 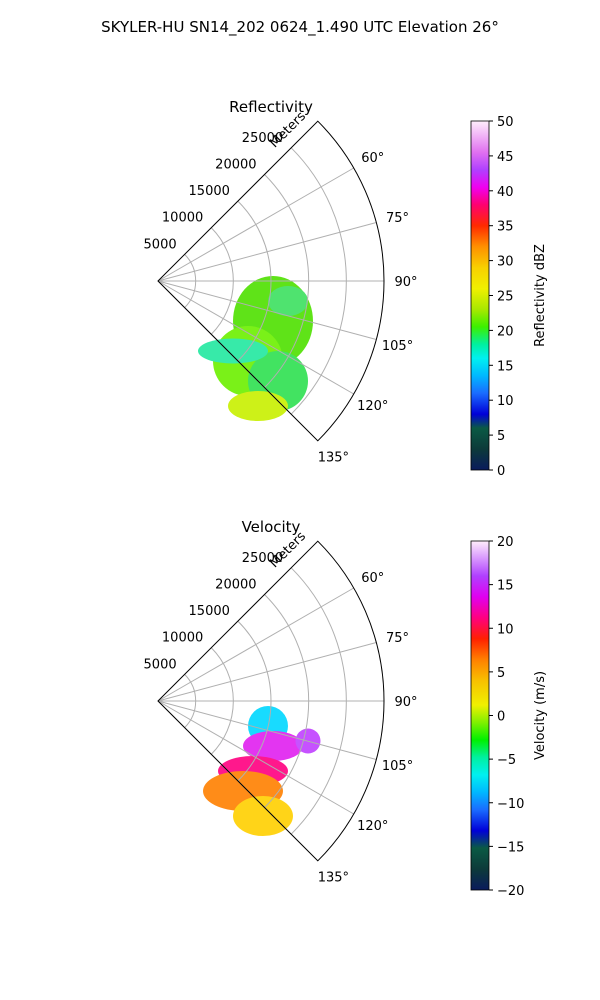 What do you see at coordinates (271, 527) in the screenshot?
I see `panel-title: Velocity` at bounding box center [271, 527].